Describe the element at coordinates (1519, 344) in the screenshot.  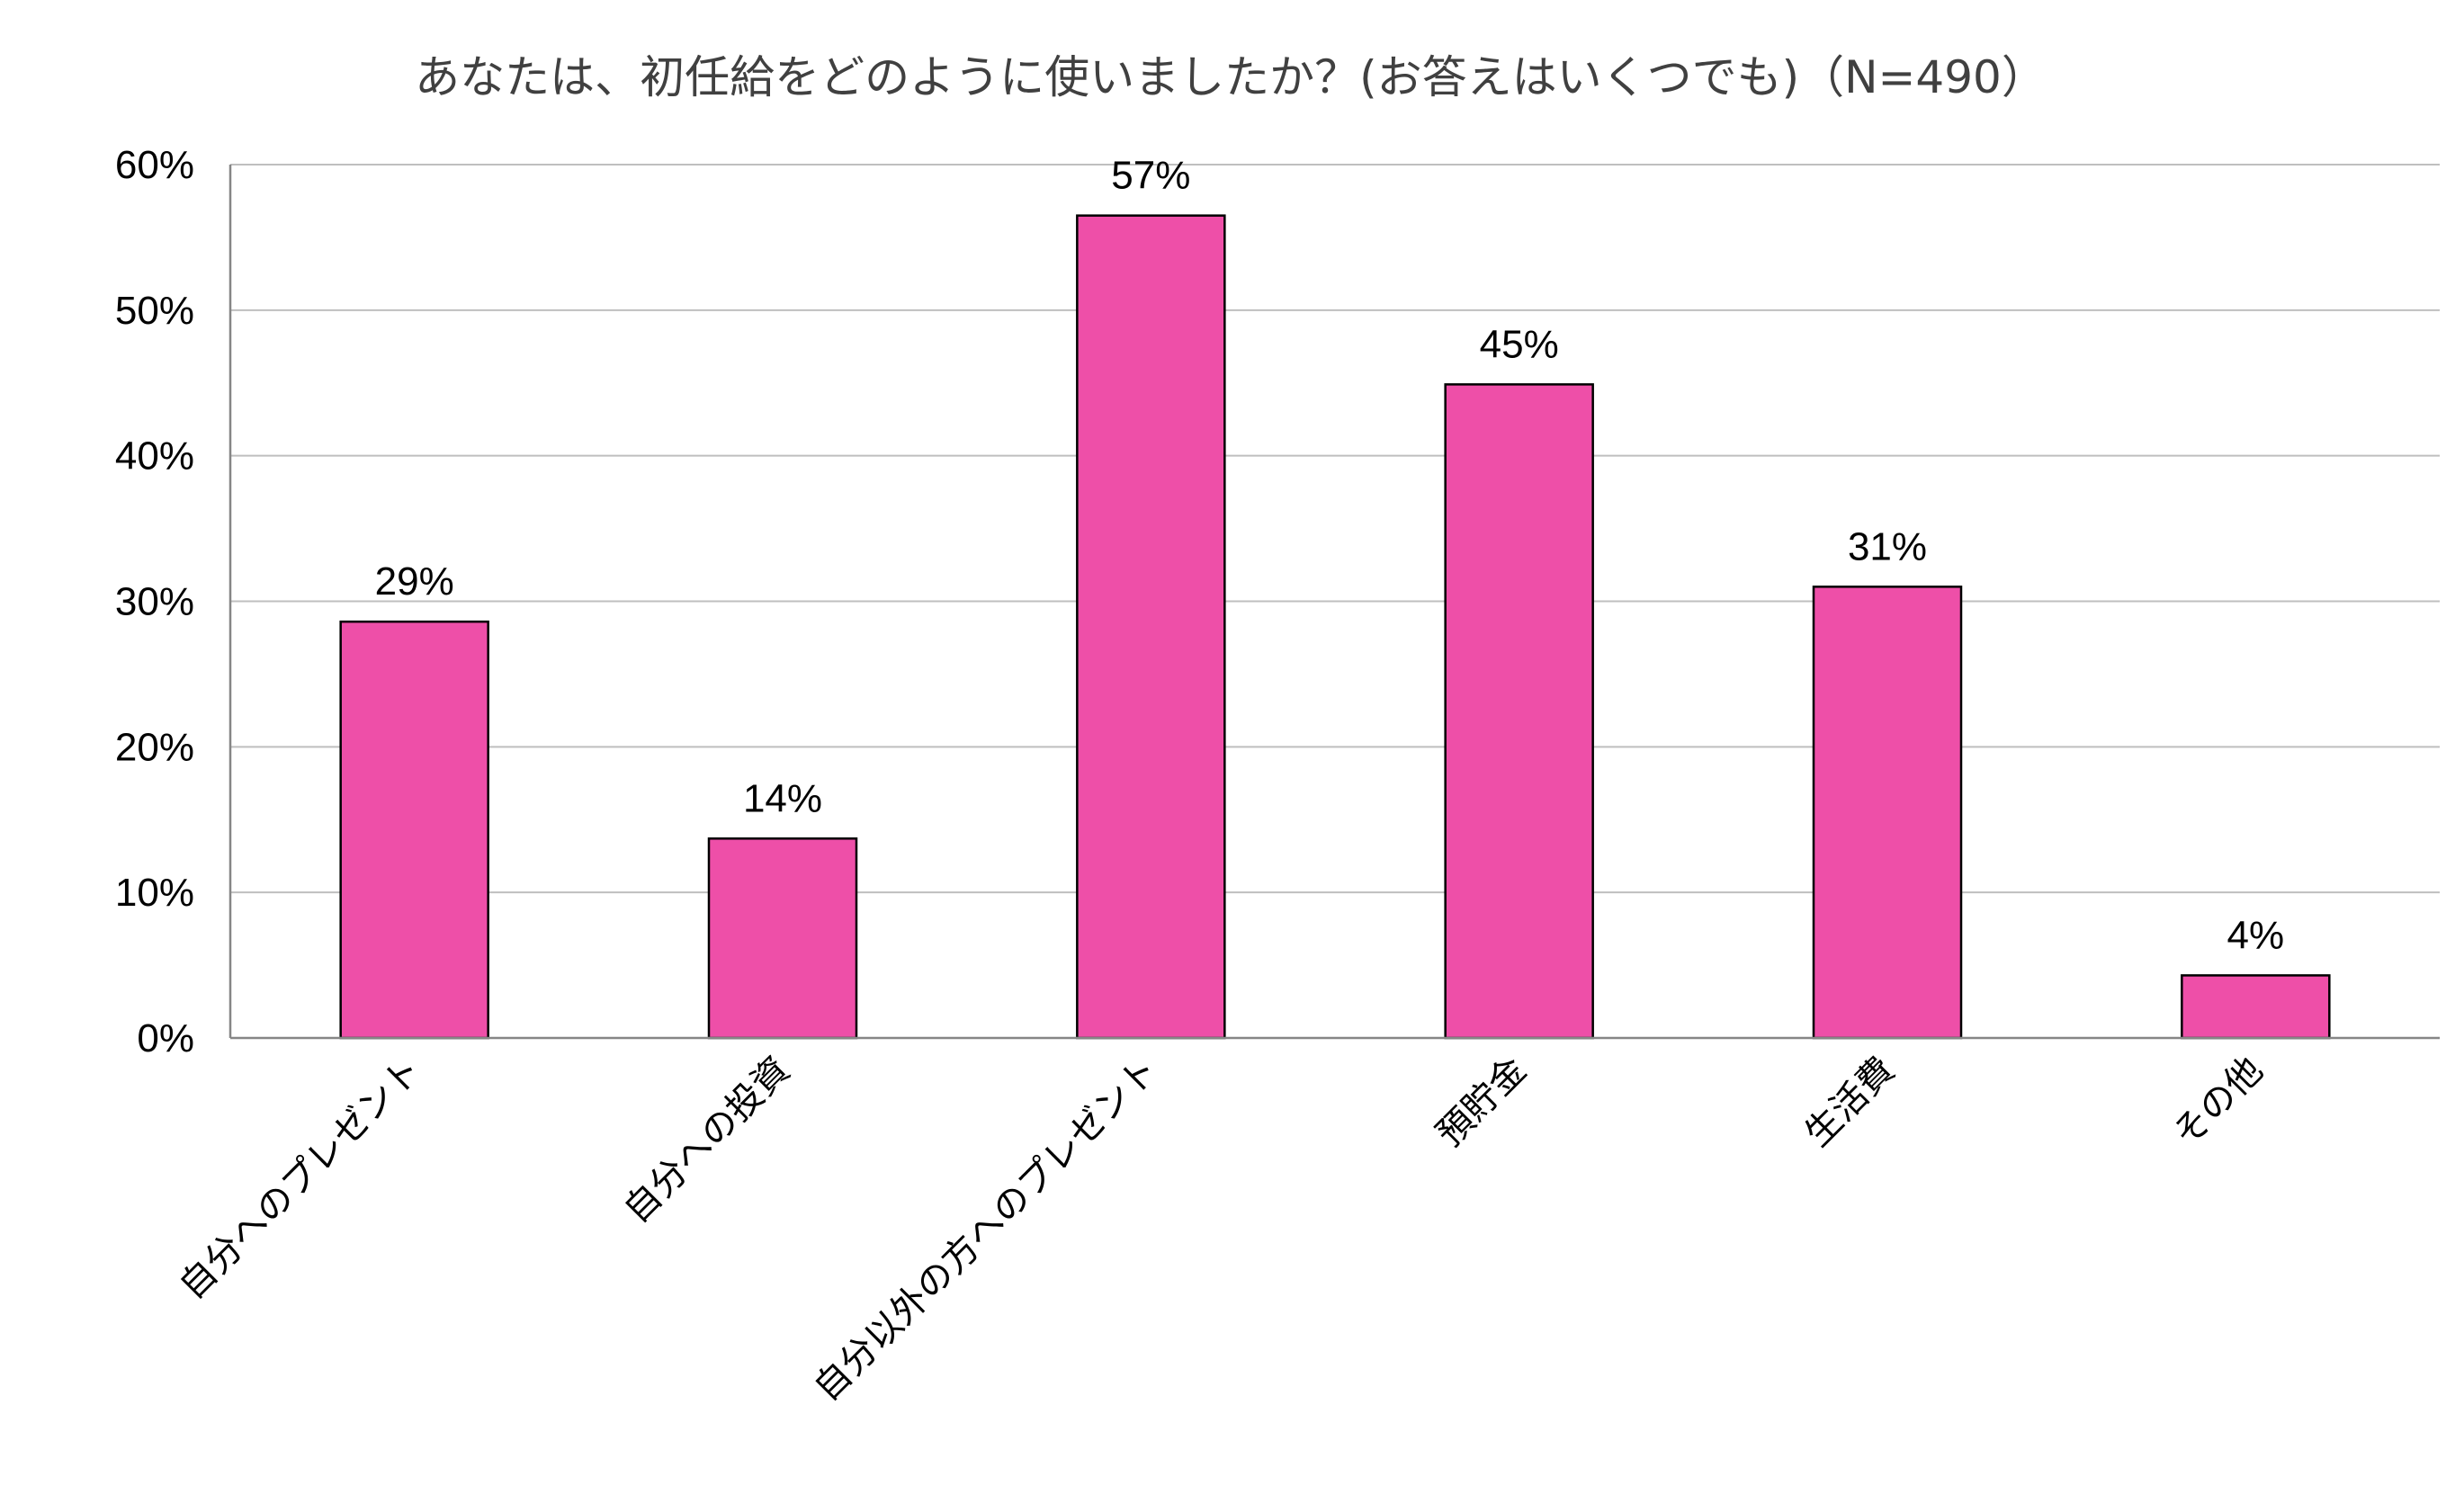
I see `data-label: 45%` at that location.